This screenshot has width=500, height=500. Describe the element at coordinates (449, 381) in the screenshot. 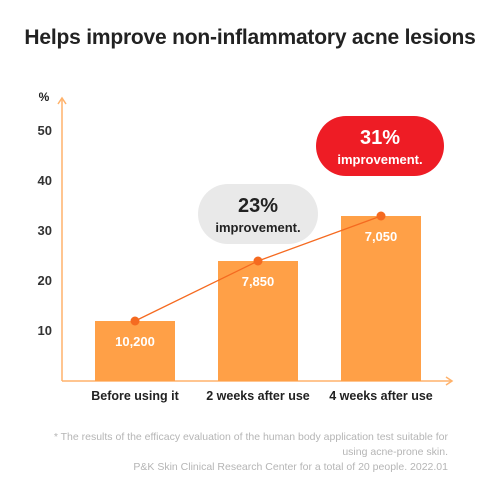

I see `x-axis-arrow` at that location.